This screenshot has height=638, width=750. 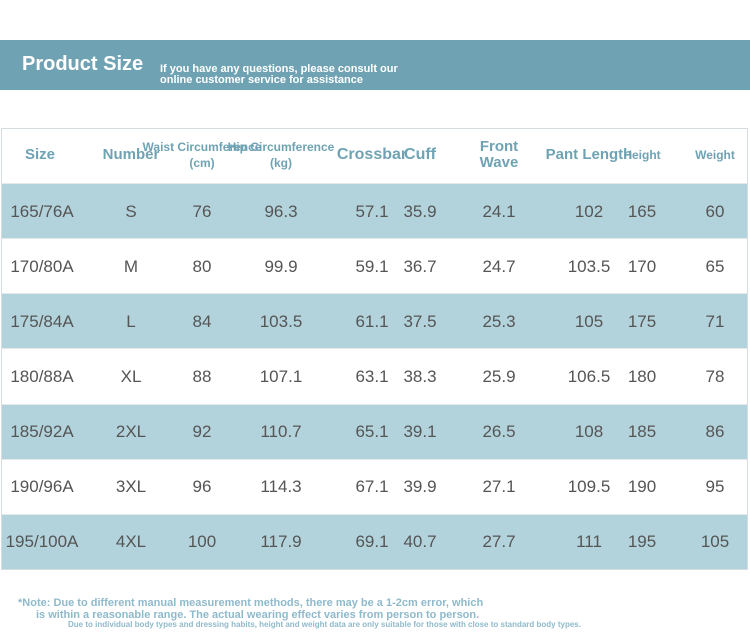 What do you see at coordinates (589, 154) in the screenshot?
I see `column-header: Pant Length` at bounding box center [589, 154].